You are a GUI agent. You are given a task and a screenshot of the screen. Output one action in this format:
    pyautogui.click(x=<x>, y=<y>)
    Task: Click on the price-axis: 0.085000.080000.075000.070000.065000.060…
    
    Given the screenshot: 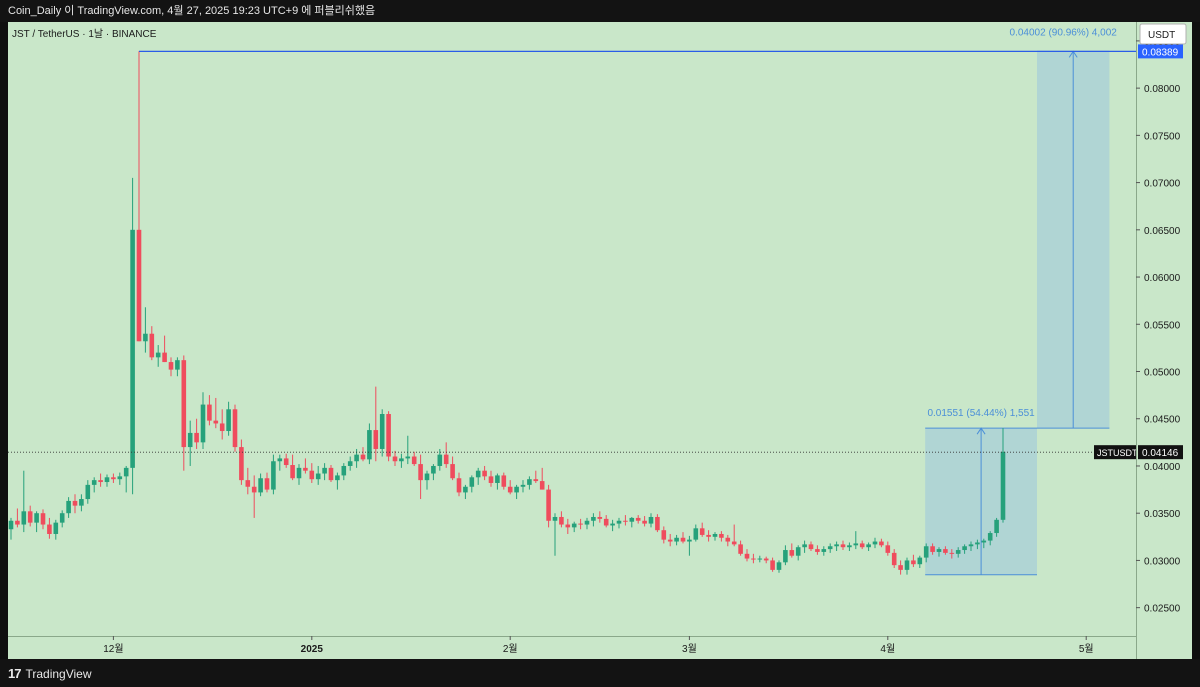 What is the action you would take?
    pyautogui.click(x=1158, y=326)
    